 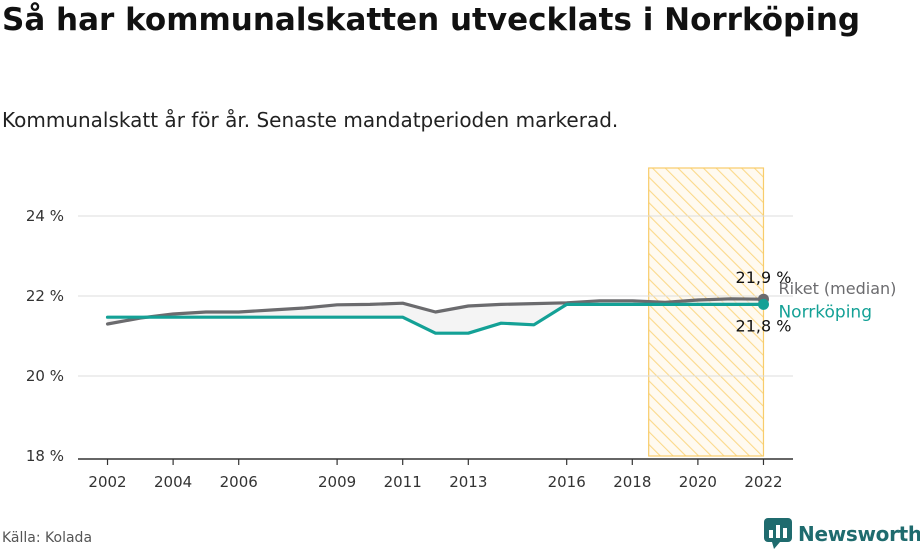 I want to click on x-tick-label: 2002, so click(x=107, y=482).